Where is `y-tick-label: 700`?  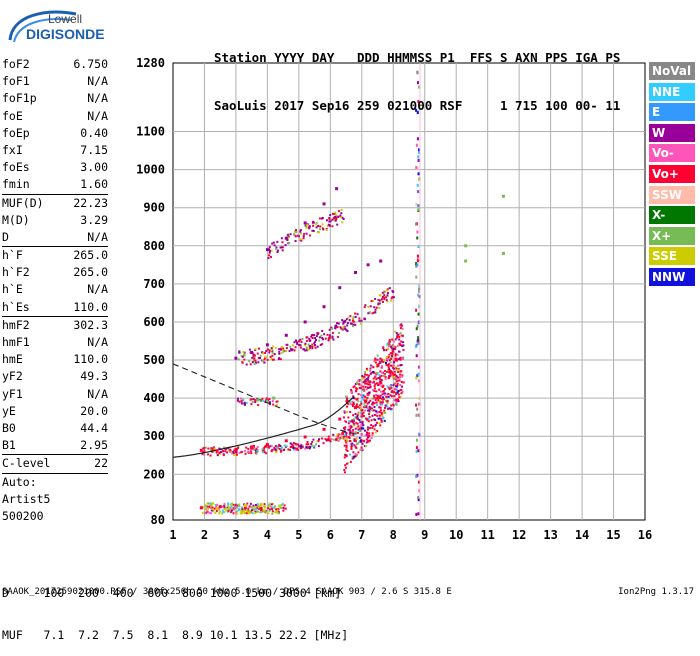
y-tick-label: 700 is located at coordinates (154, 284).